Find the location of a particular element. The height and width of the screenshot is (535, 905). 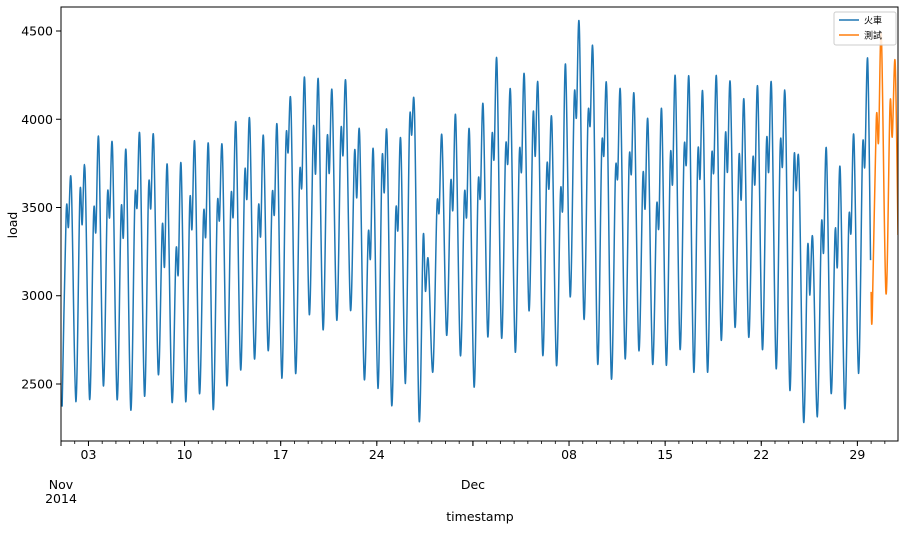

y-tick-label: 3000 is located at coordinates (37, 295).